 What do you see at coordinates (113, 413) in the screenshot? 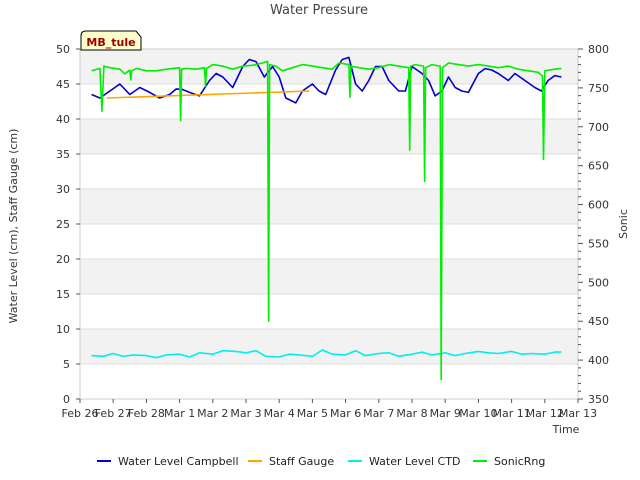
I see `x-tick-label: Feb 27` at bounding box center [113, 413].